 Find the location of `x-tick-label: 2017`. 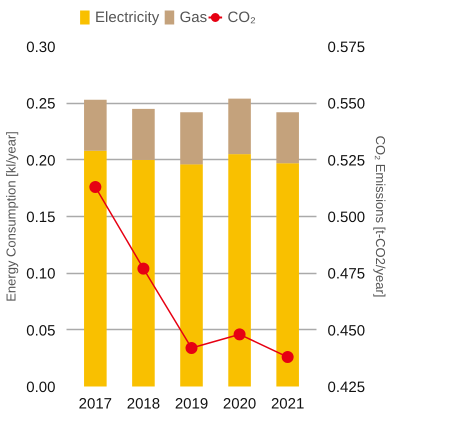

x-tick-label: 2017 is located at coordinates (95, 404).